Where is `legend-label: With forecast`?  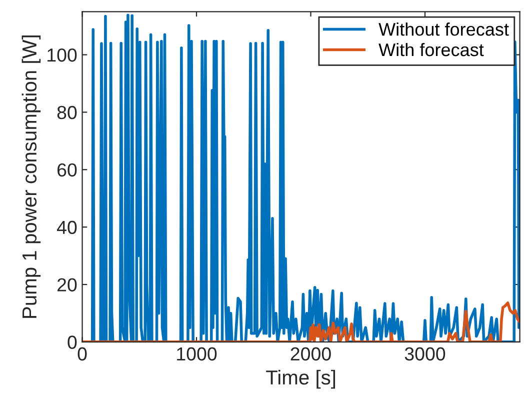 legend-label: With forecast is located at coordinates (431, 49).